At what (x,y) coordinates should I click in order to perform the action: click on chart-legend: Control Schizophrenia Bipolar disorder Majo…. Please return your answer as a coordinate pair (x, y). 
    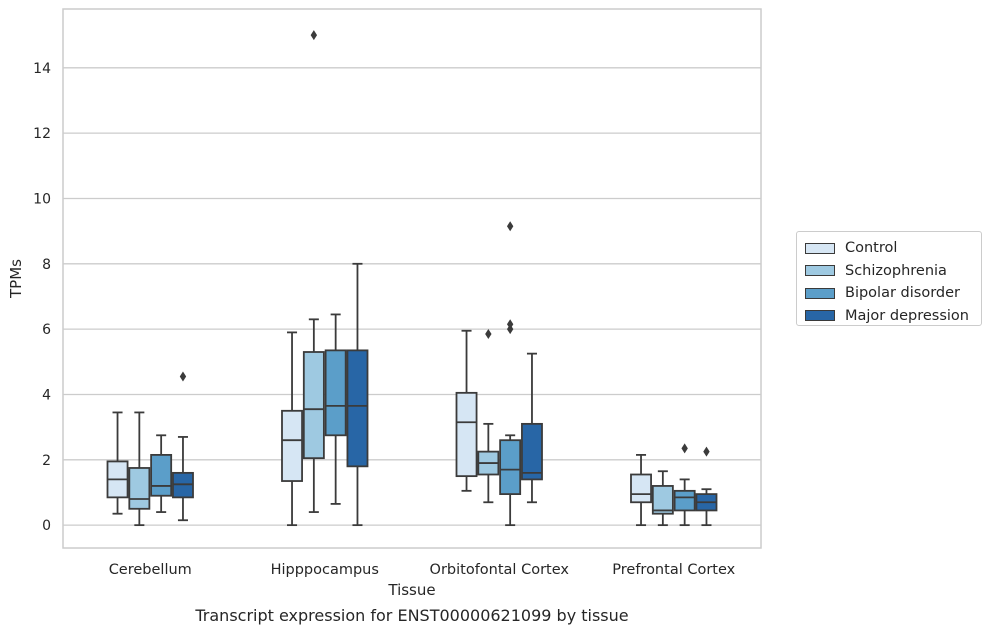
    Looking at the image, I should click on (889, 278).